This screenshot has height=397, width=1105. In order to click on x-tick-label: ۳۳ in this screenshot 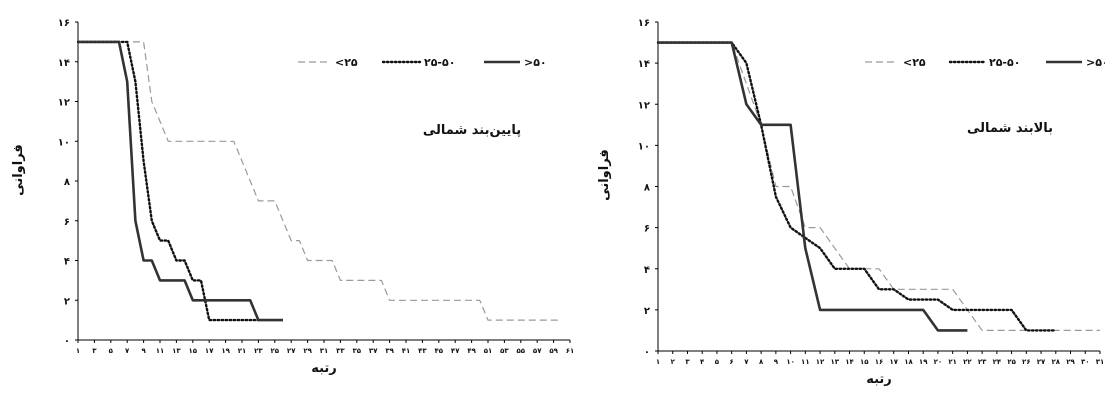, I will do `click(340, 351)`.